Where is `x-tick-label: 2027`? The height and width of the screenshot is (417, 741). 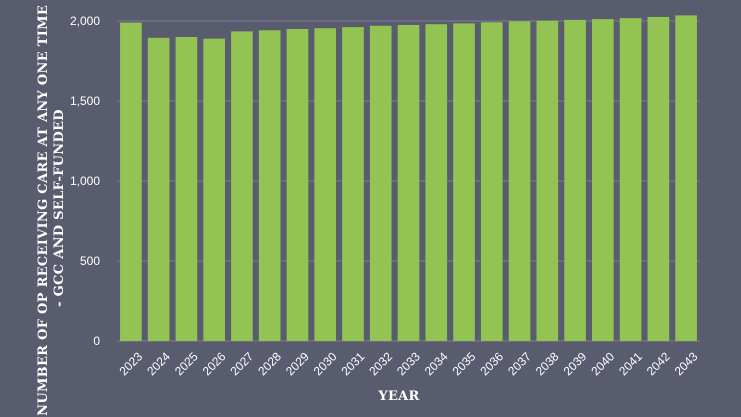 x-tick-label: 2027 is located at coordinates (241, 363).